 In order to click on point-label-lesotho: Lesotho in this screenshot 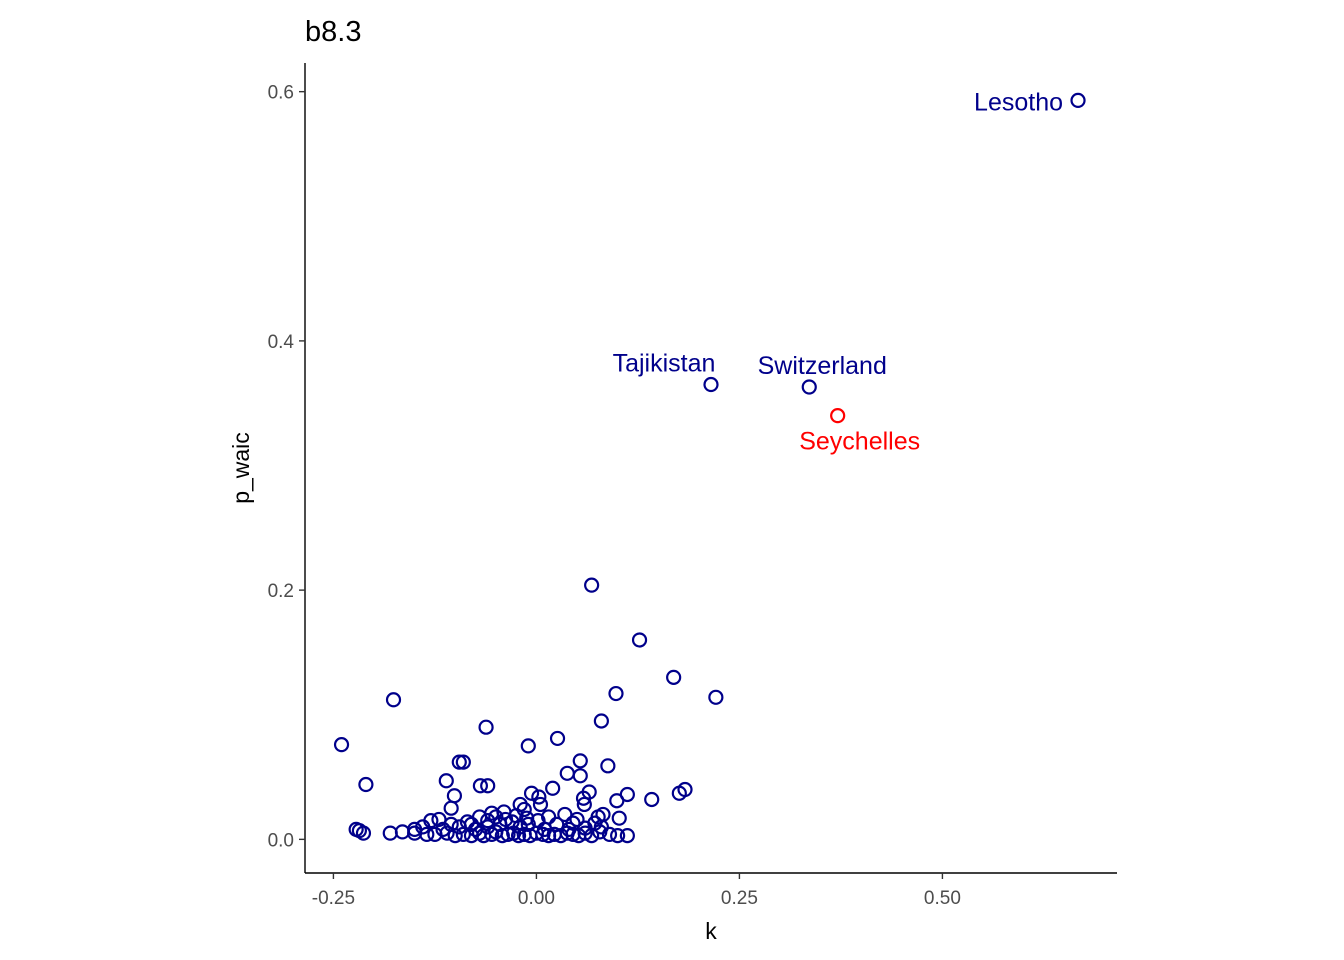, I will do `click(1018, 102)`.